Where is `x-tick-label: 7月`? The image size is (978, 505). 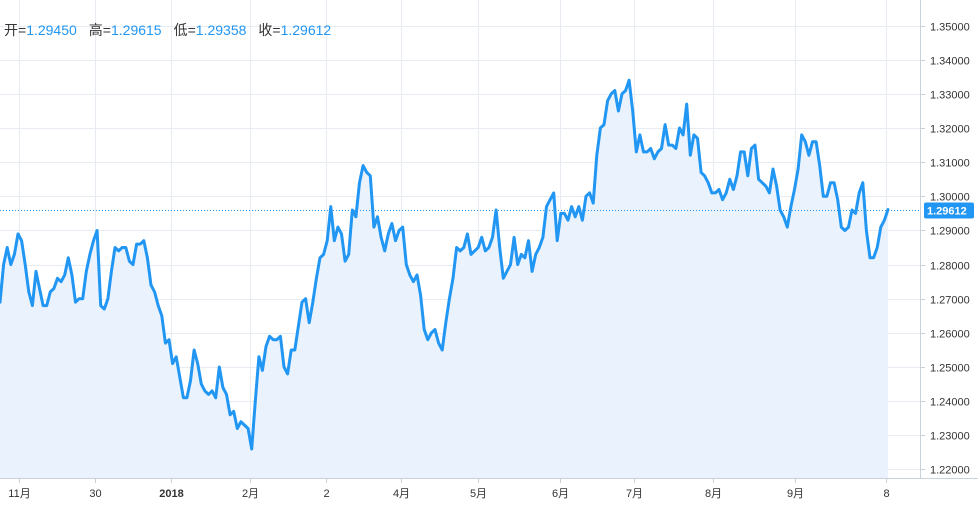
x-tick-label: 7月 is located at coordinates (634, 494).